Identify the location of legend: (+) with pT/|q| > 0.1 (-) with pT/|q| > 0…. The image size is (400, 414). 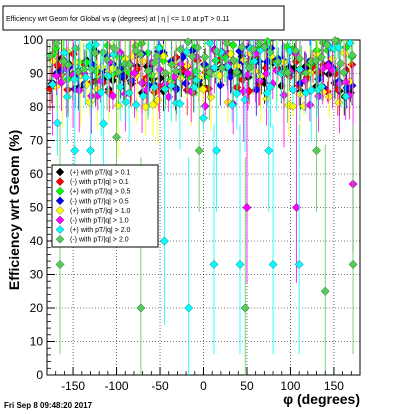
(105, 206).